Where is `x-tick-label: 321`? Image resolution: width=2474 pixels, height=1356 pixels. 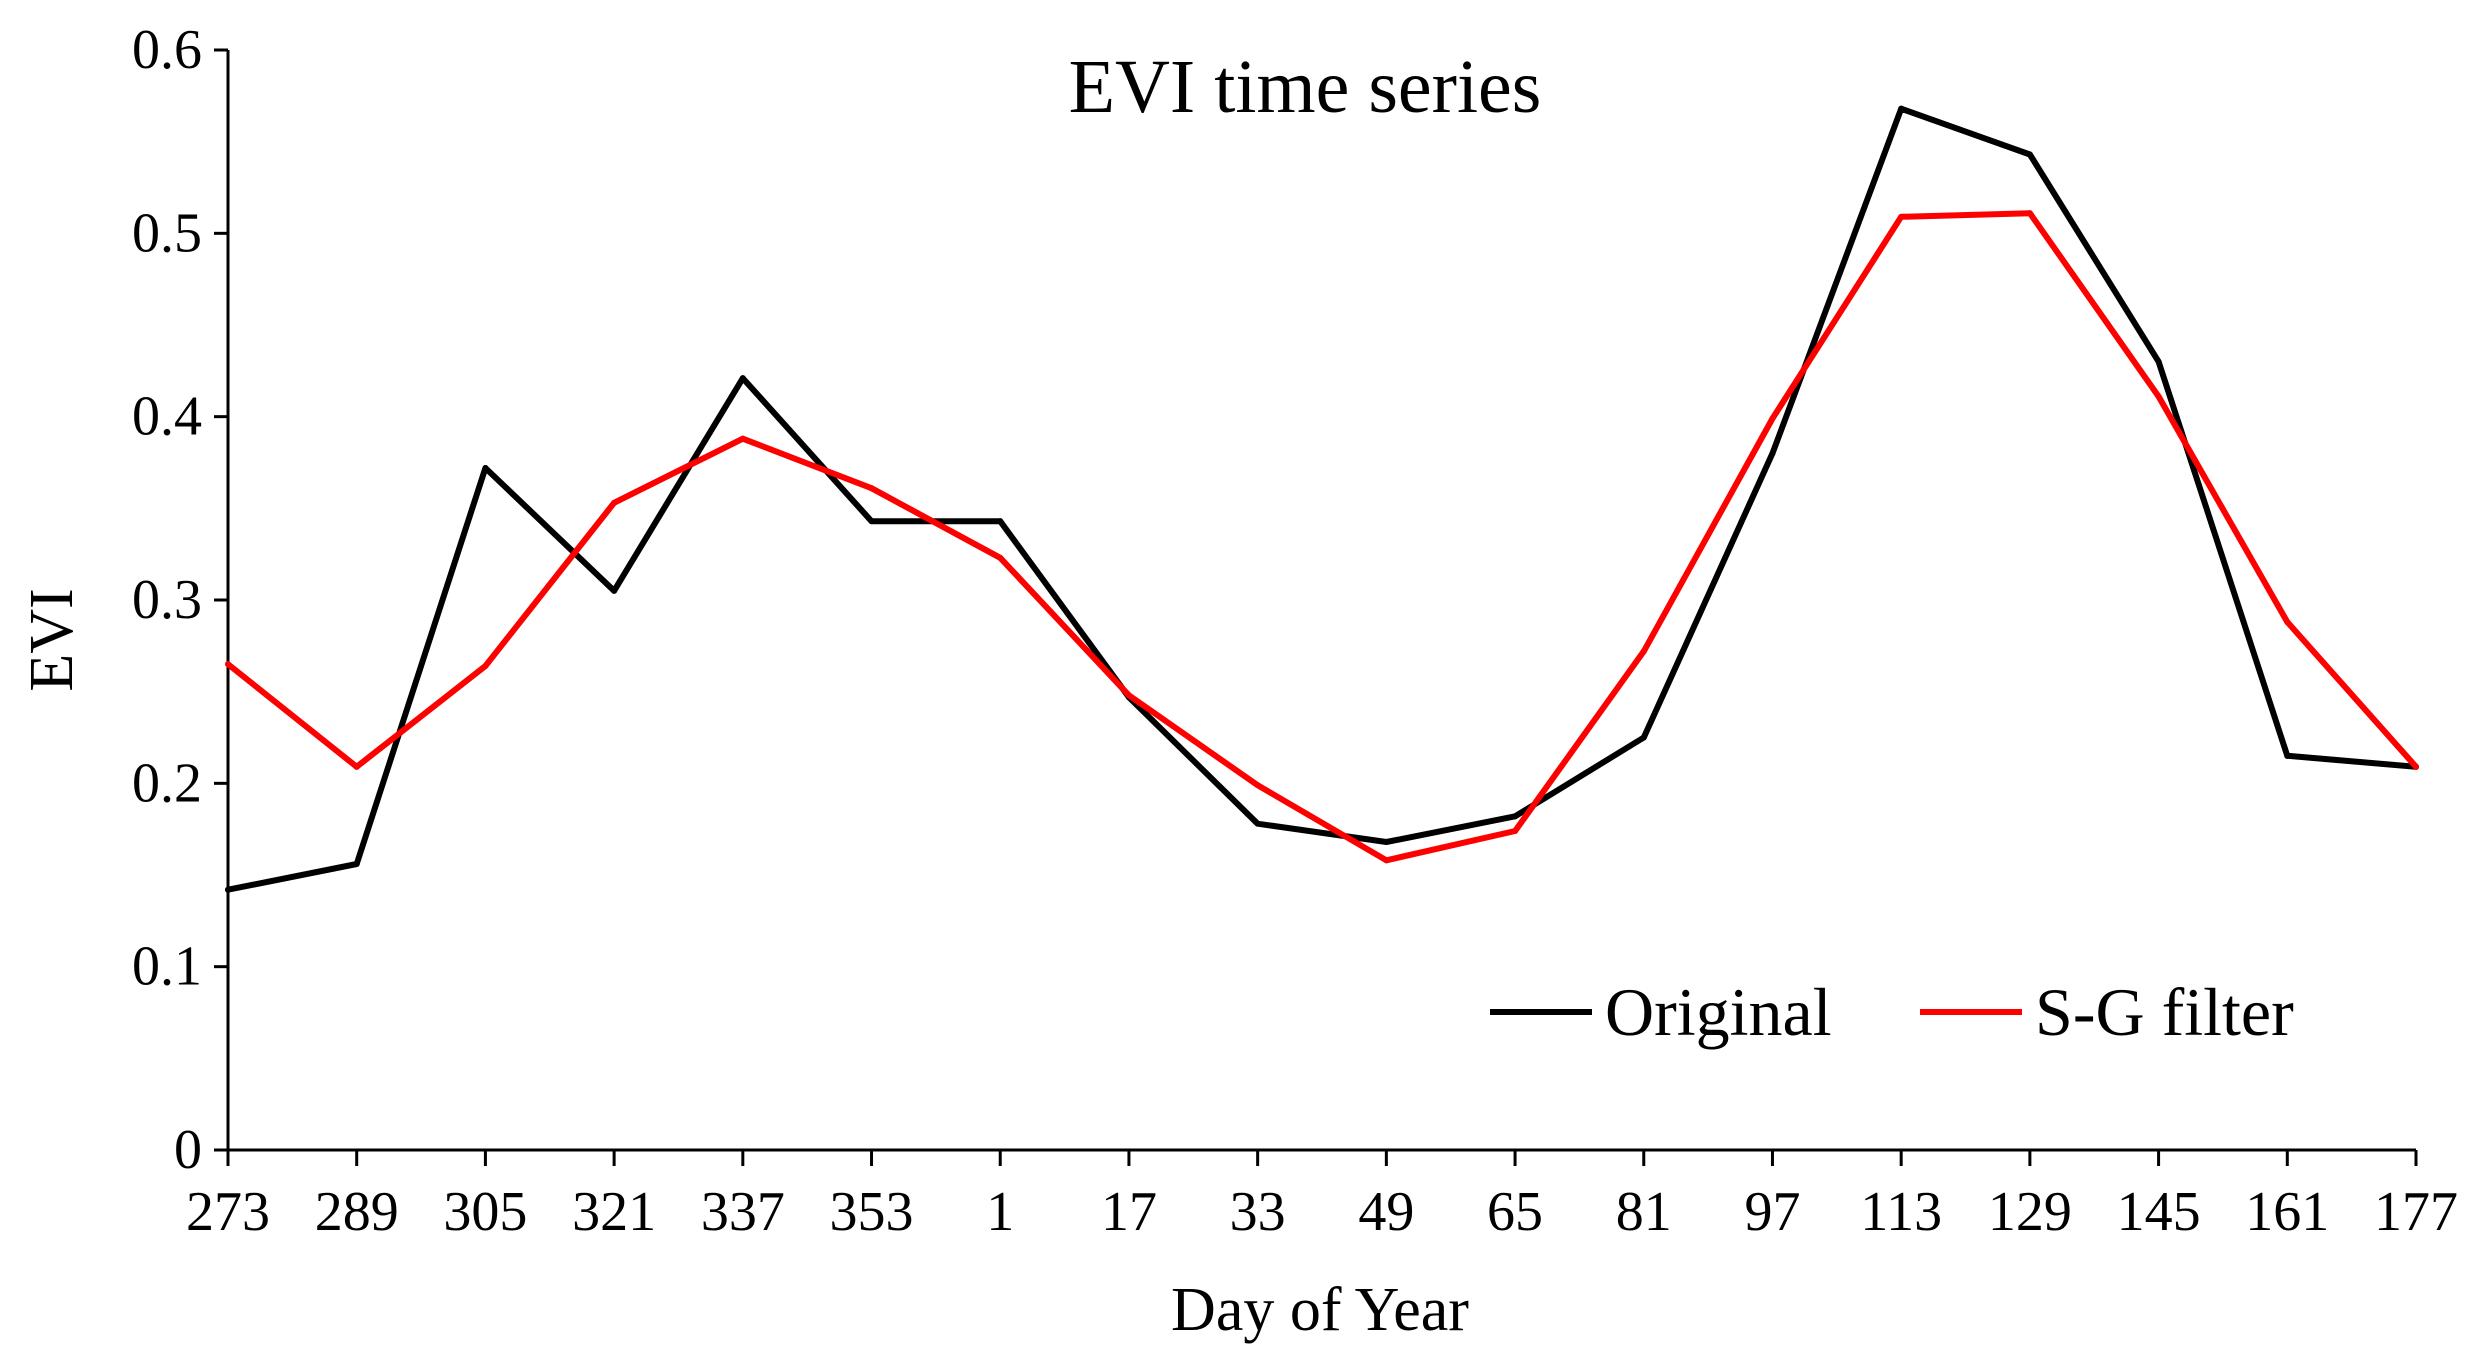 x-tick-label: 321 is located at coordinates (614, 1212).